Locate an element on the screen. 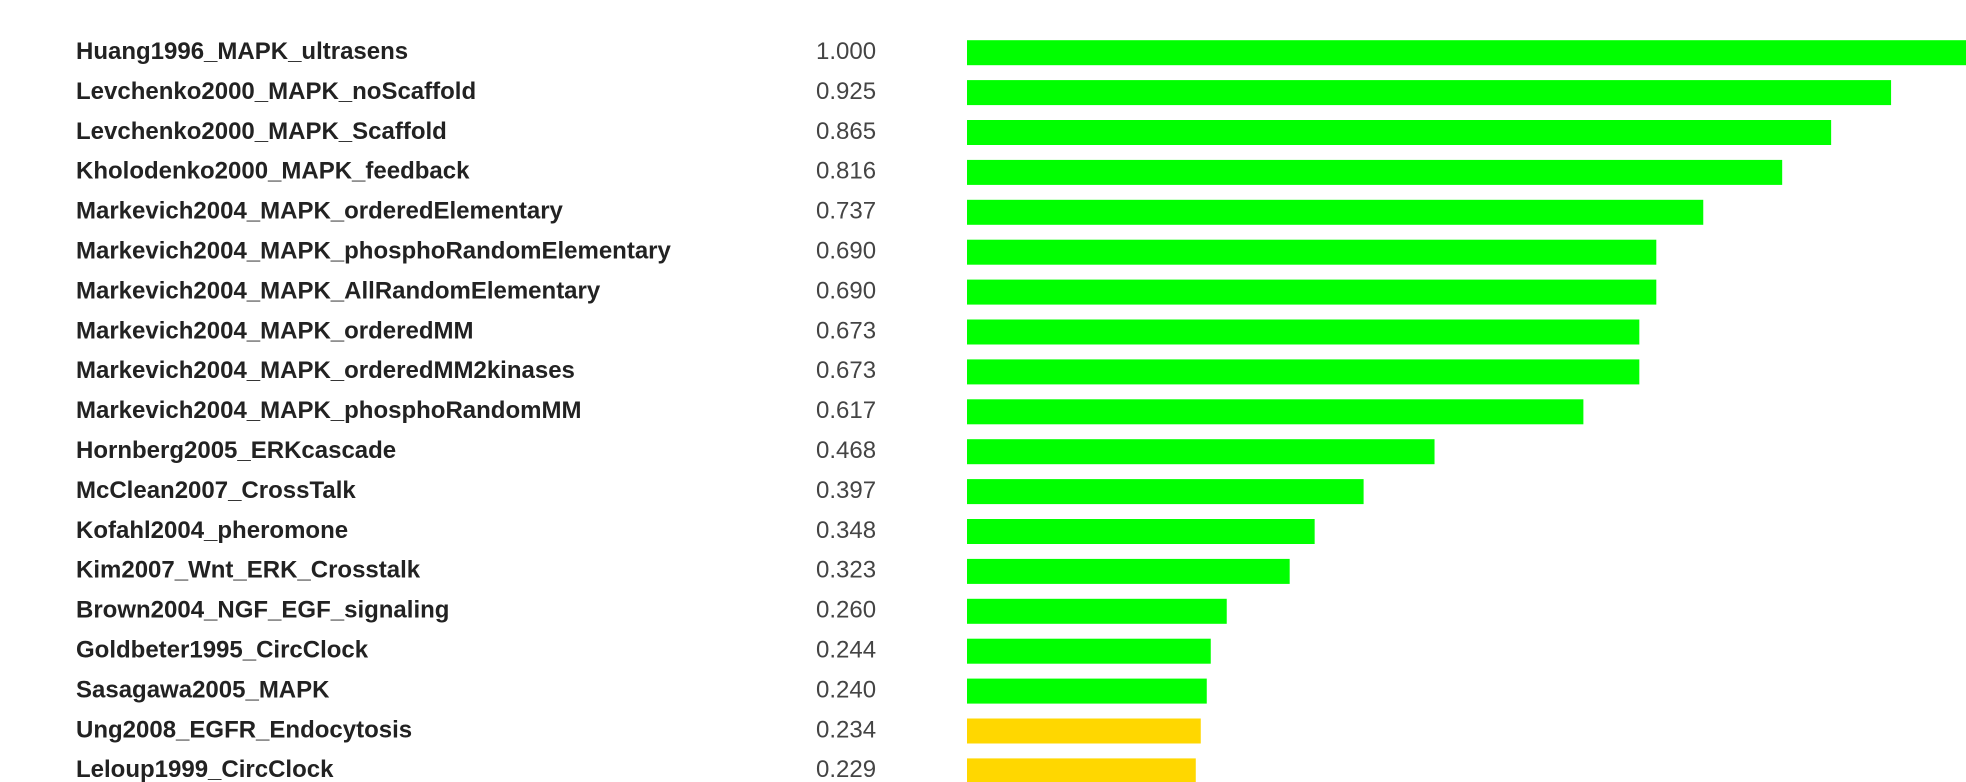  row-label: Goldbeter1995_CircClock is located at coordinates (222, 650).